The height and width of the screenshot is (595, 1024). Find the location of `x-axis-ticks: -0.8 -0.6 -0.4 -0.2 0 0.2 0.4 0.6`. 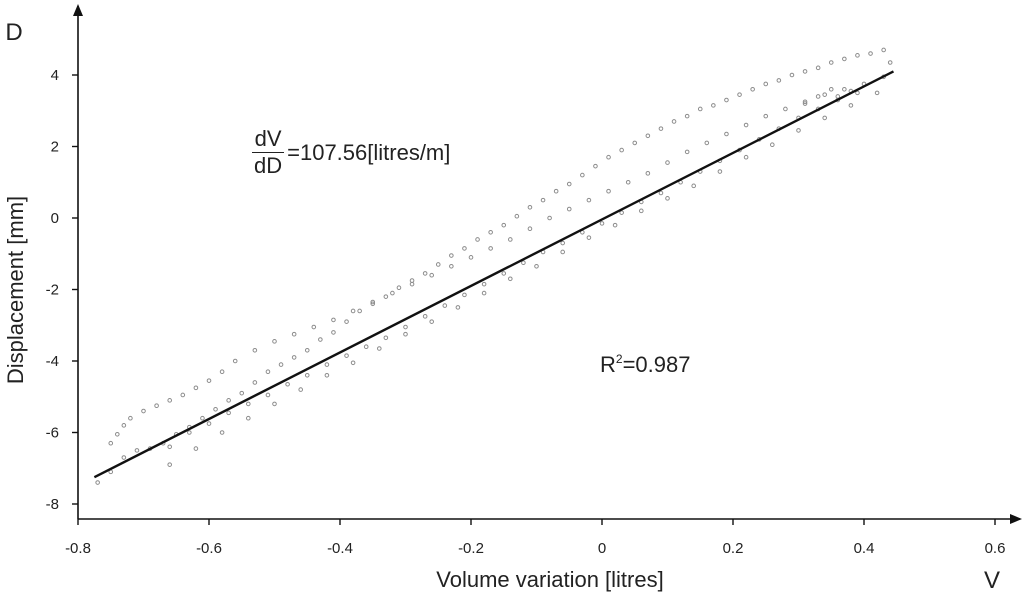

x-axis-ticks: -0.8 -0.6 -0.4 -0.2 0 0.2 0.4 0.6 is located at coordinates (535, 538).